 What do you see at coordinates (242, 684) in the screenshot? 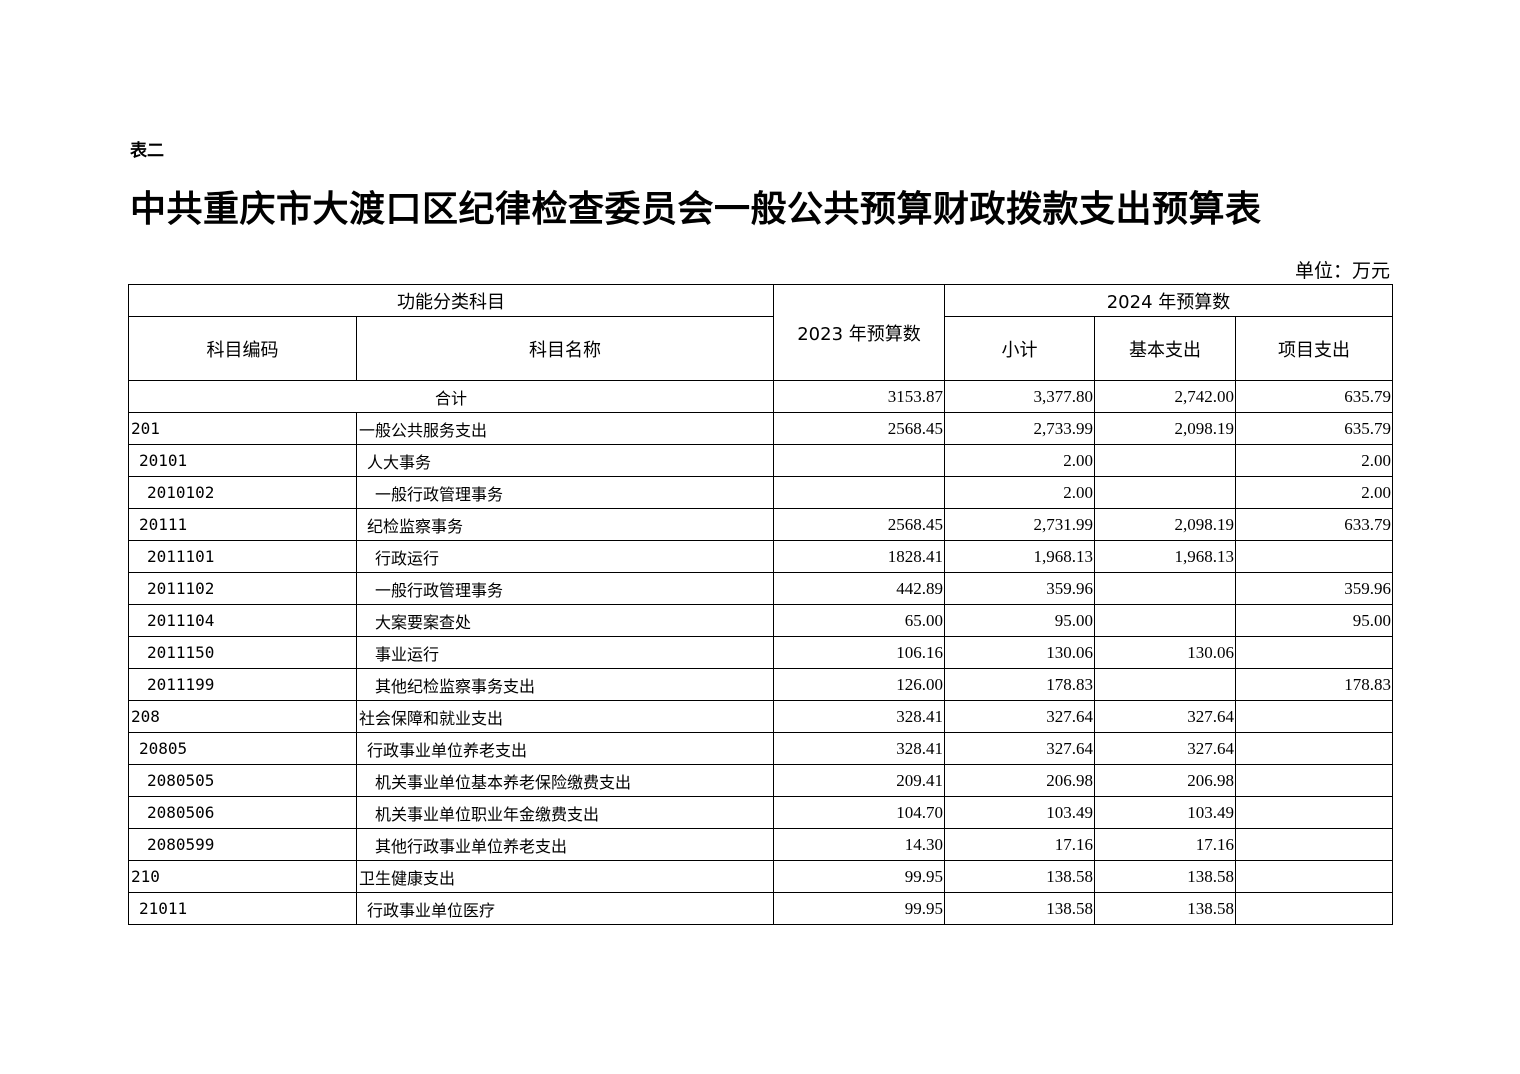
I see `code-cell: 2011199` at bounding box center [242, 684].